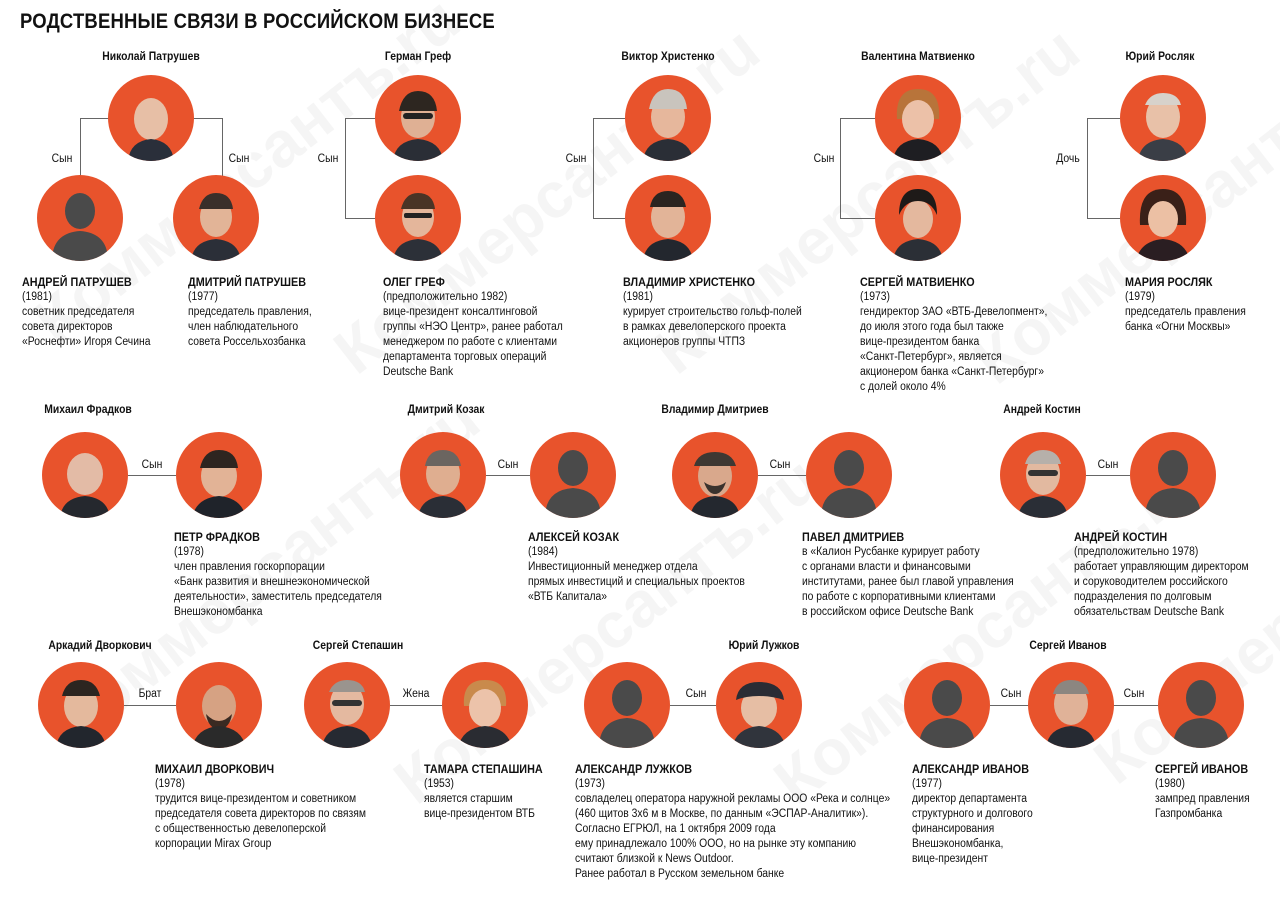 Image resolution: width=1280 pixels, height=897 pixels. What do you see at coordinates (418, 57) in the screenshot?
I see `group-name-gref: Герман Греф` at bounding box center [418, 57].